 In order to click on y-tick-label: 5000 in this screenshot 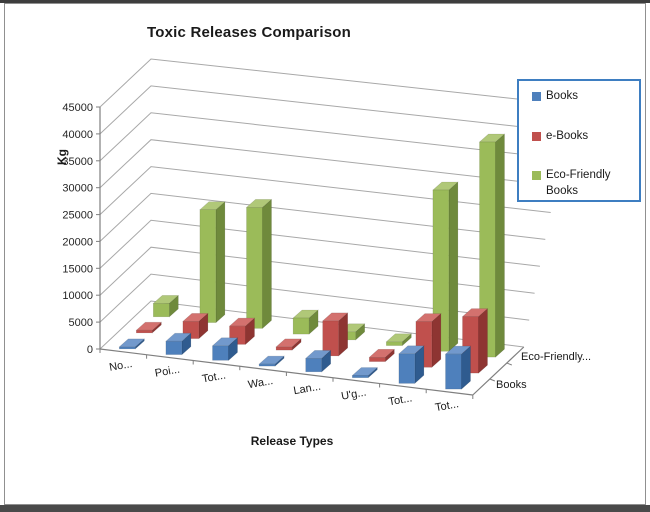, I will do `click(81, 323)`.